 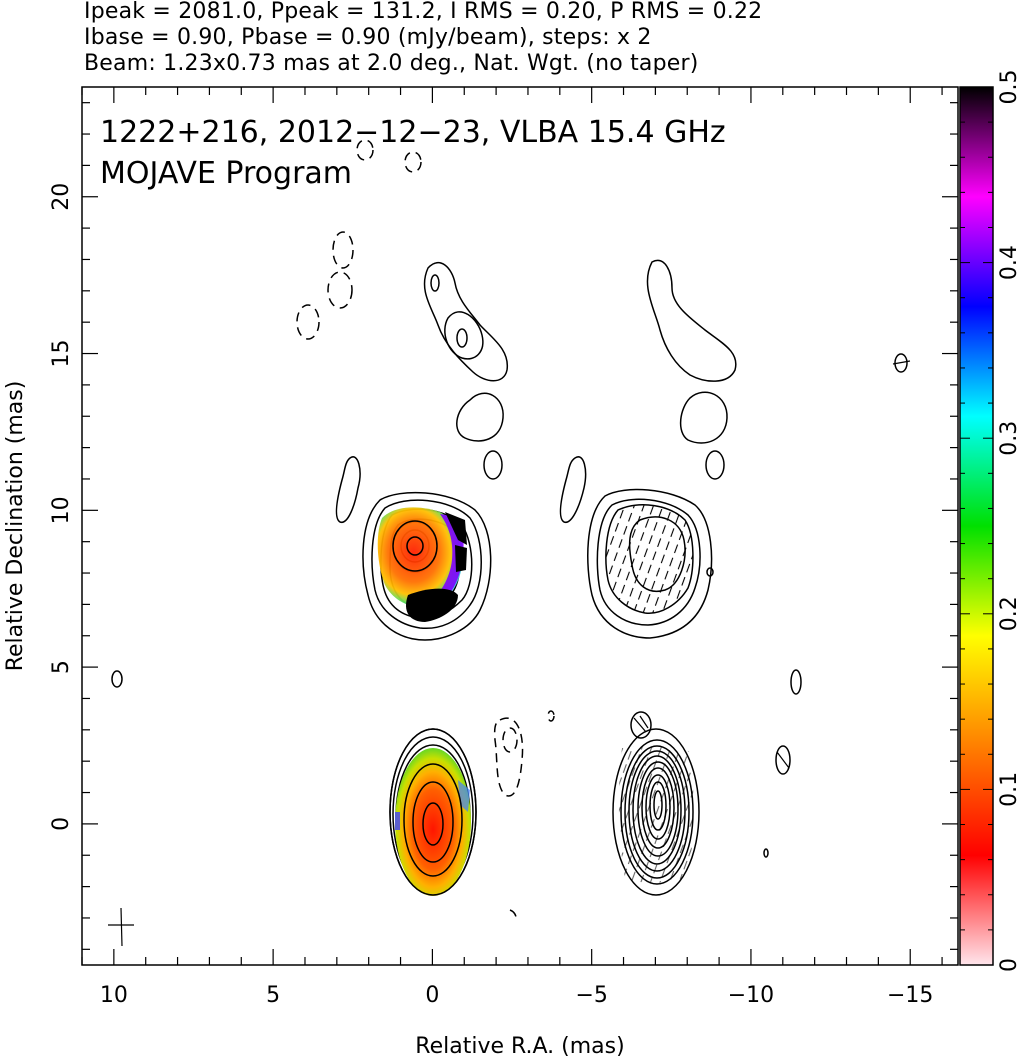 What do you see at coordinates (427, 701) in the screenshot?
I see `left-panel-polarization-color` at bounding box center [427, 701].